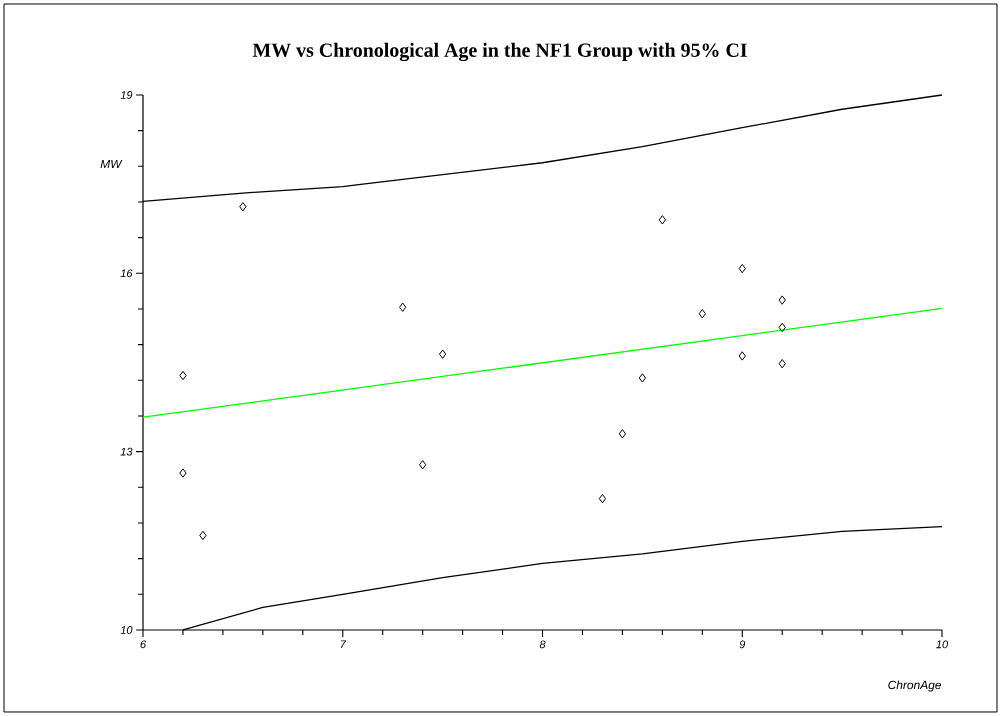  What do you see at coordinates (542, 644) in the screenshot?
I see `x-tick-label: 8` at bounding box center [542, 644].